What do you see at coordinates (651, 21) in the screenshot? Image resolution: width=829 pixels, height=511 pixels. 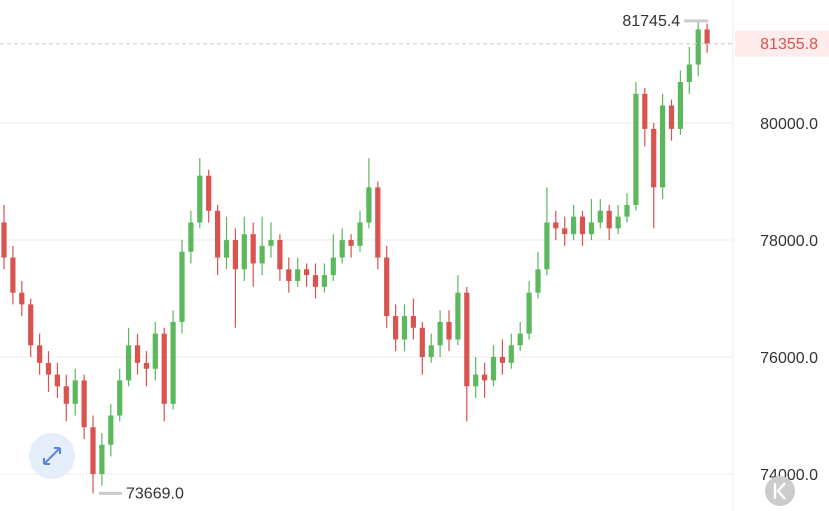 I see `max-marker-label: 81745.4` at bounding box center [651, 21].